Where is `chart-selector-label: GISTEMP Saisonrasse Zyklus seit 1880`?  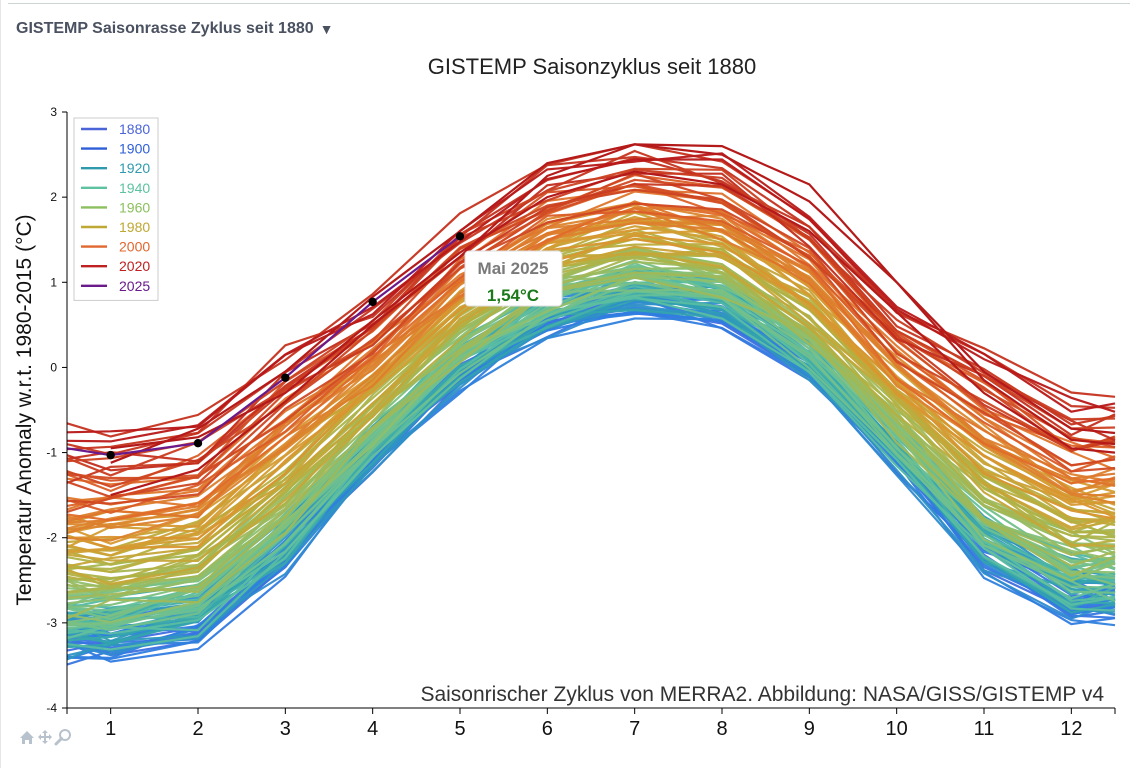 chart-selector-label: GISTEMP Saisonrasse Zyklus seit 1880 is located at coordinates (165, 28).